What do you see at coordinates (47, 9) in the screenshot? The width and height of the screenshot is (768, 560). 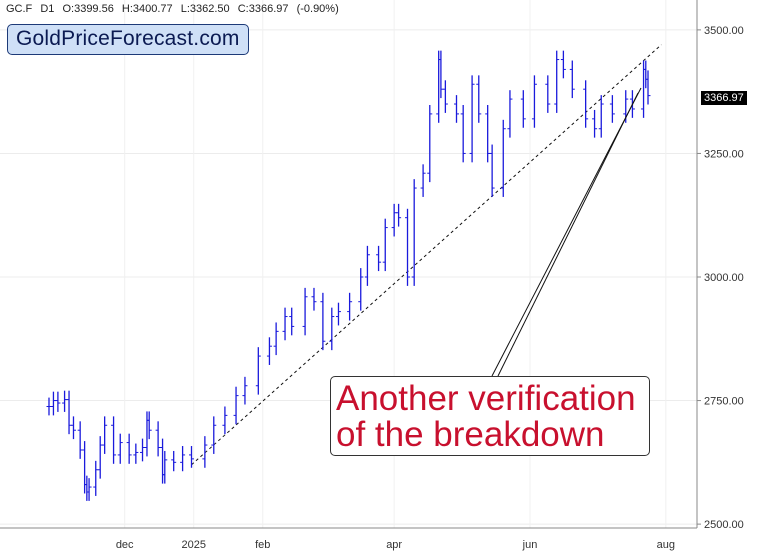 I see `timeframe-label: D1` at bounding box center [47, 9].